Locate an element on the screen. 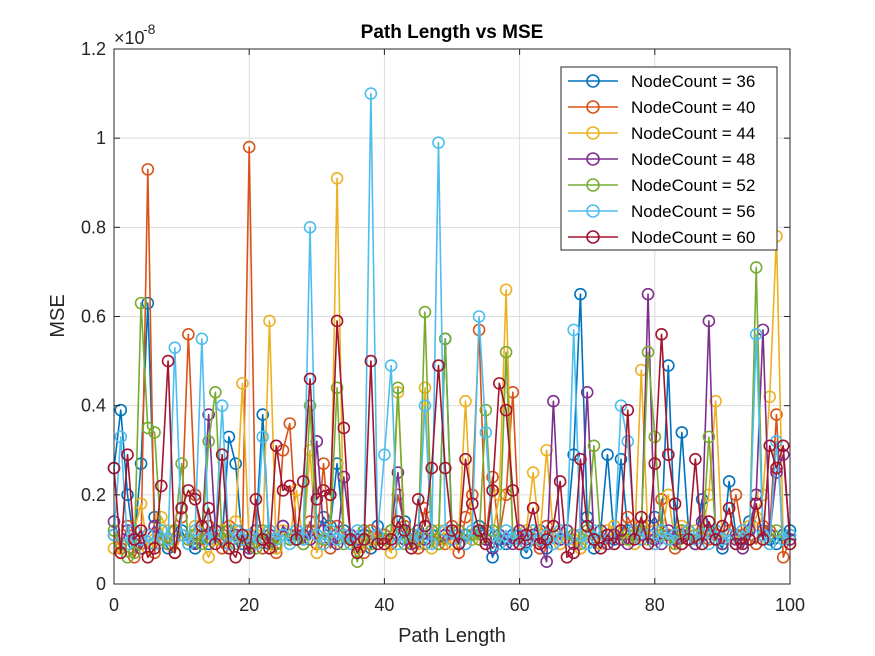 The image size is (875, 656). legend-label: NodeCount = 60 is located at coordinates (693, 237).